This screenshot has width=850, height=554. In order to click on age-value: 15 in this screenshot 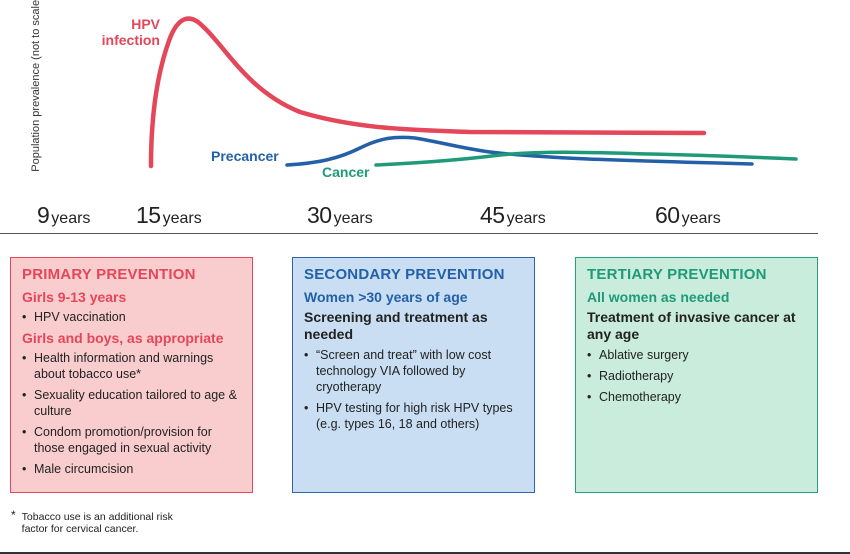, I will do `click(148, 215)`.